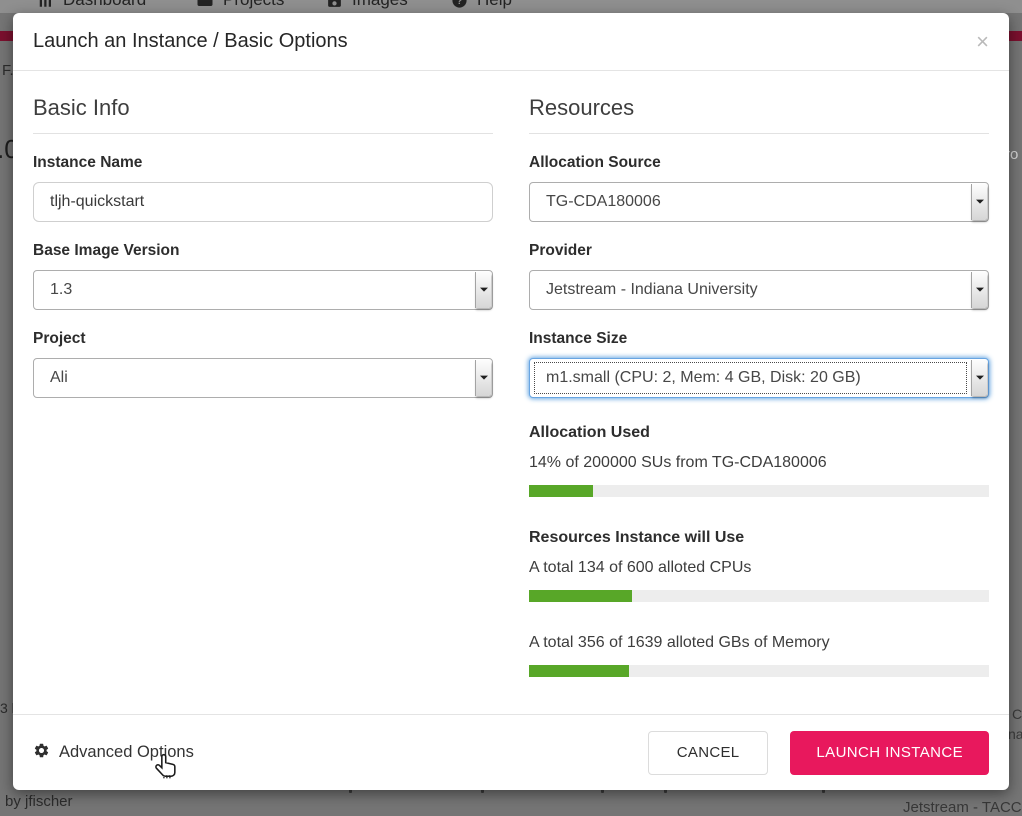  I want to click on allocation-used-heading: Allocation Used, so click(589, 432).